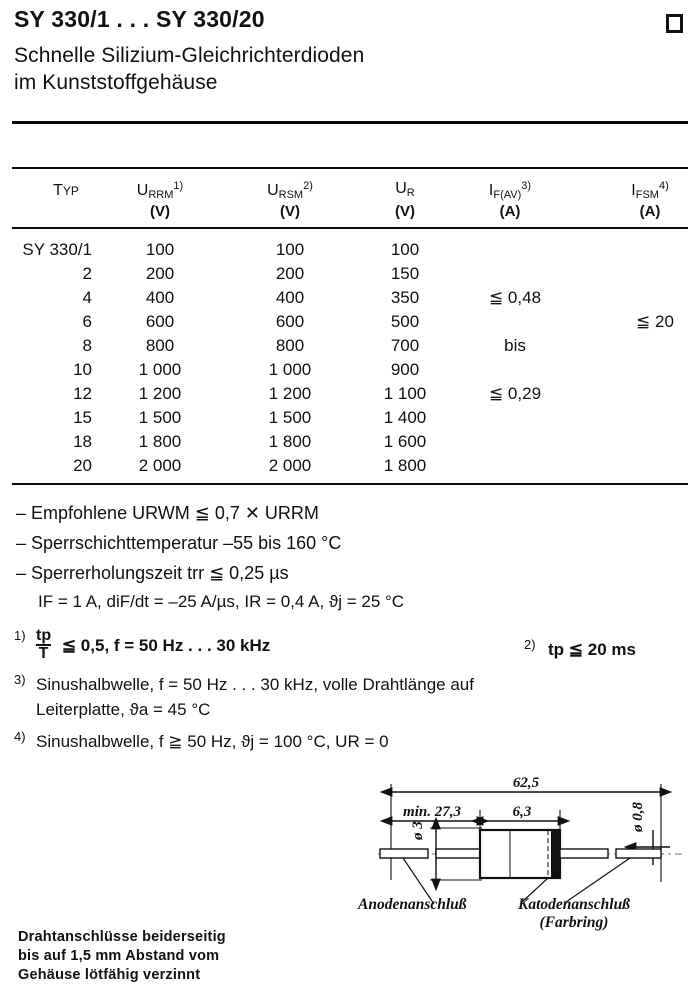 The image size is (700, 990). I want to click on note-reverse-recovery-time: – Sperrerholungszeit trr ≦ 0,25 µs, so click(152, 573).